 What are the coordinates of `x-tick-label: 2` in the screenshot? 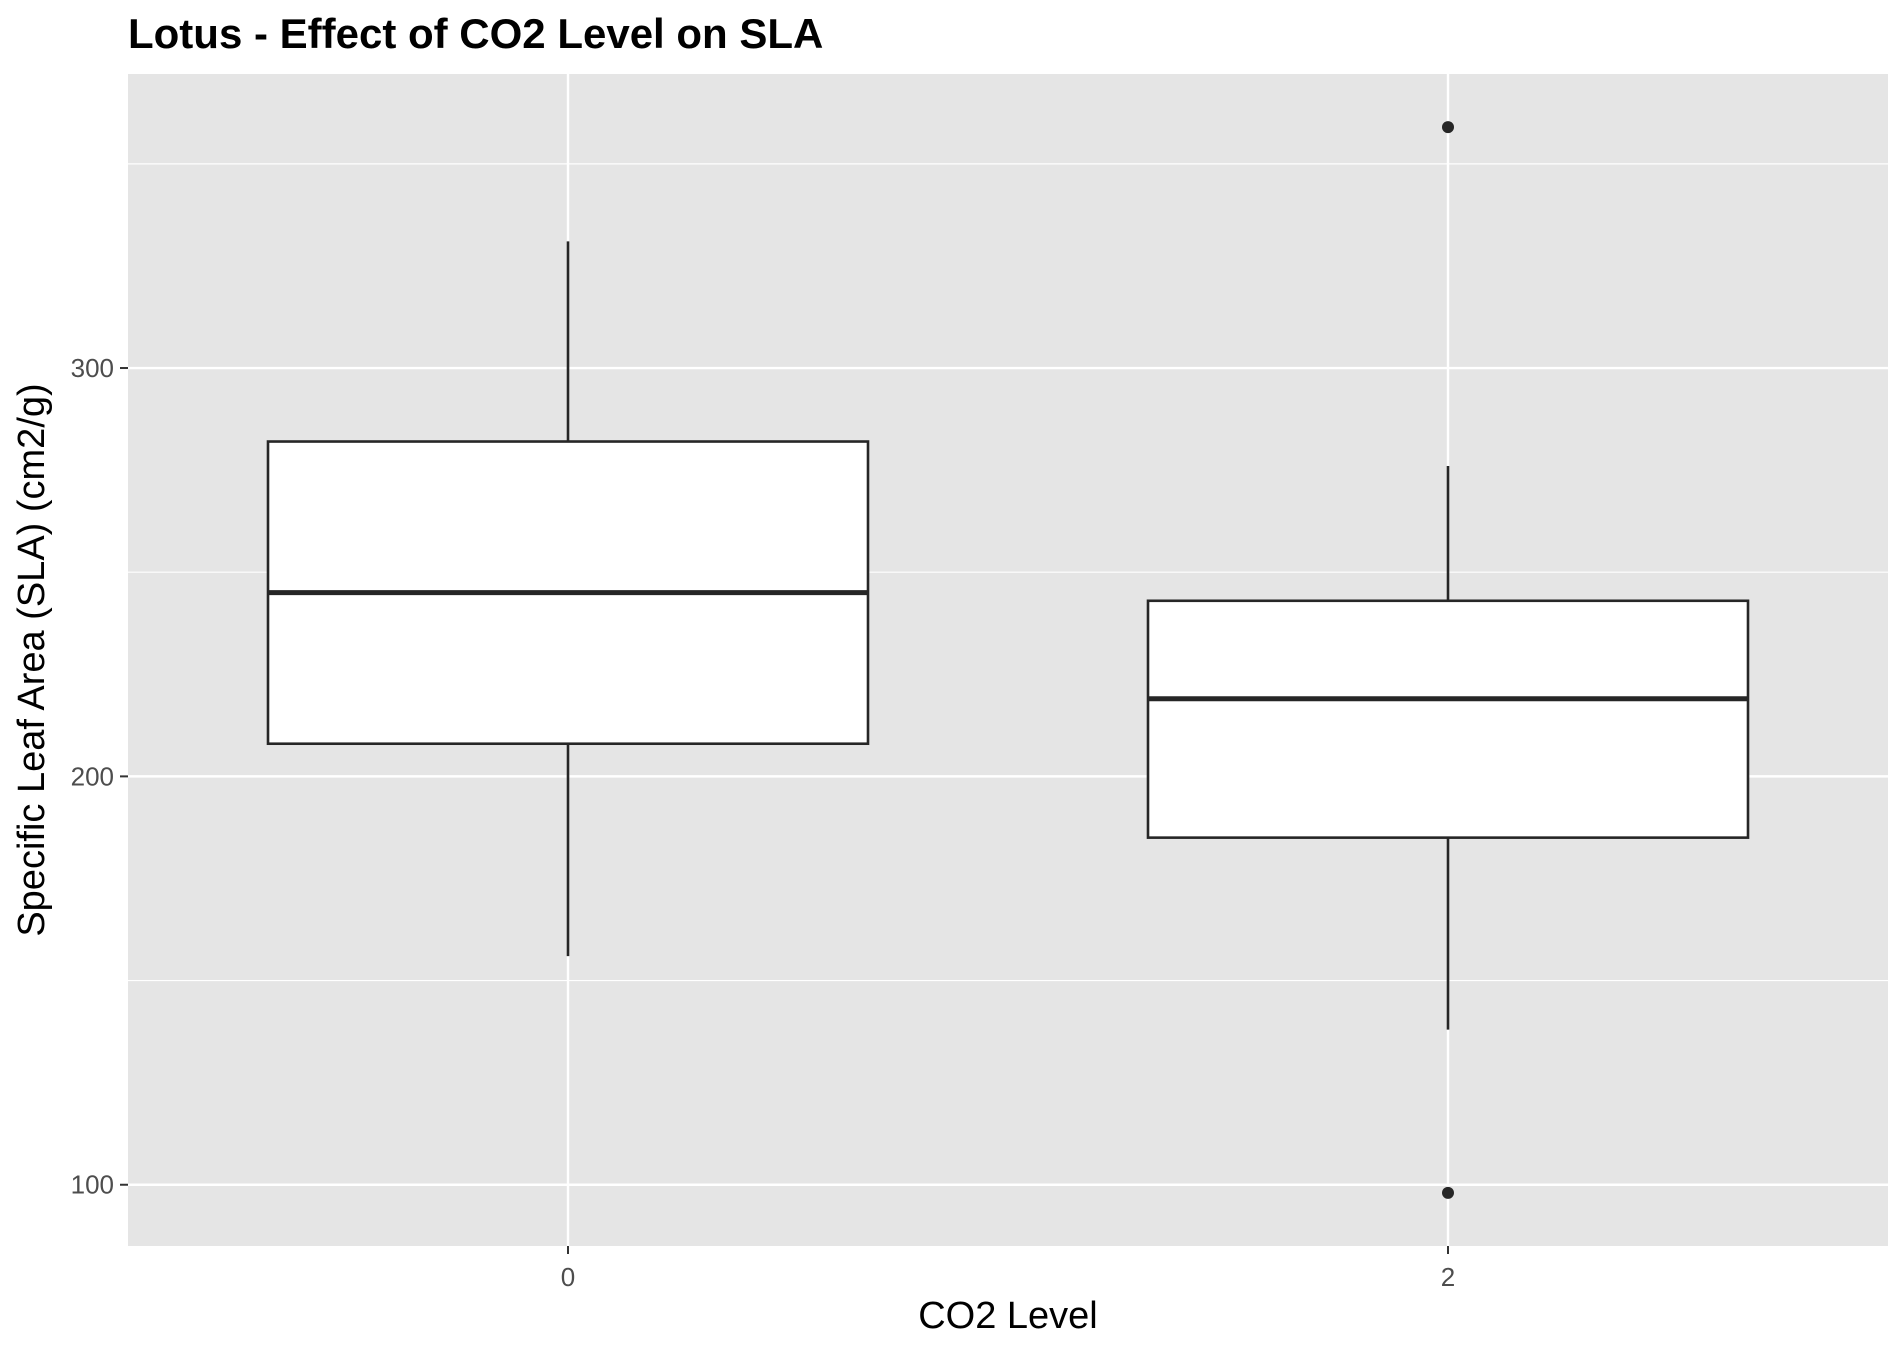 It's located at (1448, 1277).